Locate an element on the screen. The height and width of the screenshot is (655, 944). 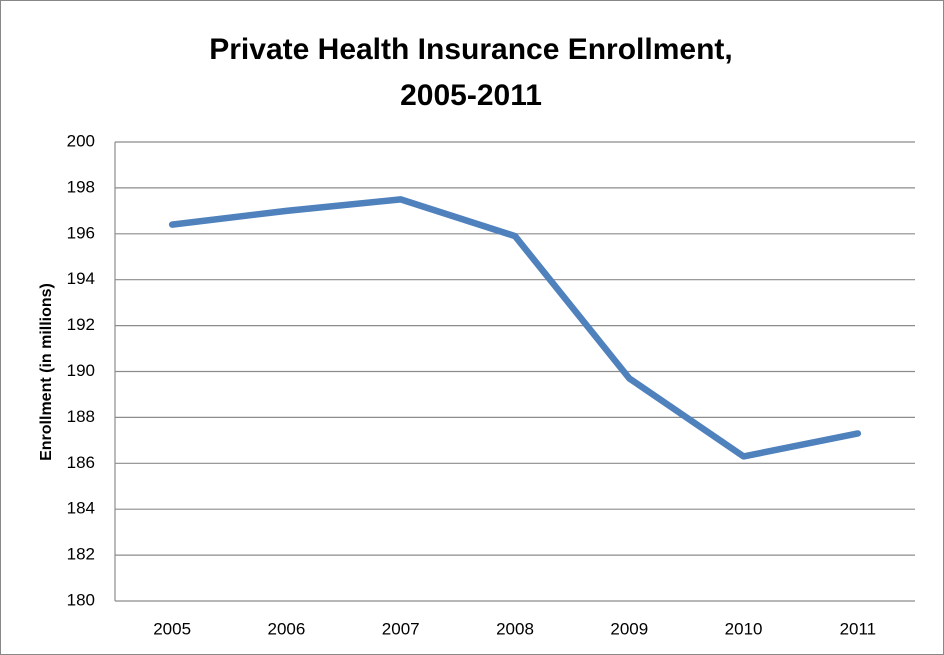
y-axis-label: Enrollment (in millions) is located at coordinates (46, 372).